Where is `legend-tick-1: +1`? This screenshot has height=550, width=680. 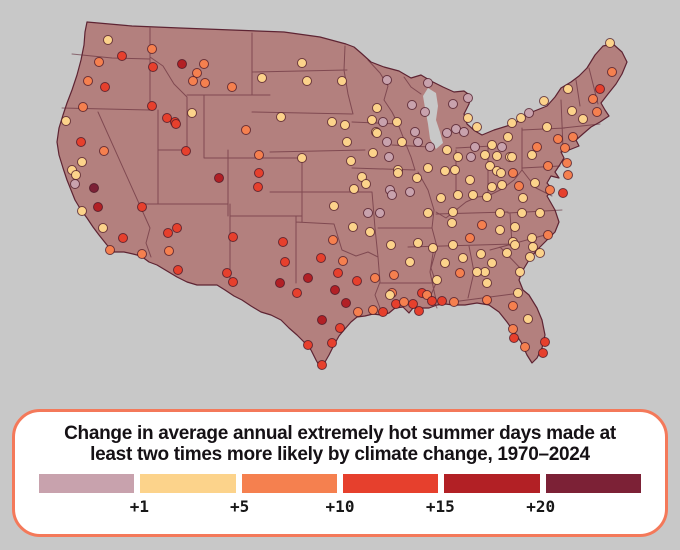
legend-tick-1: +1 is located at coordinates (139, 506).